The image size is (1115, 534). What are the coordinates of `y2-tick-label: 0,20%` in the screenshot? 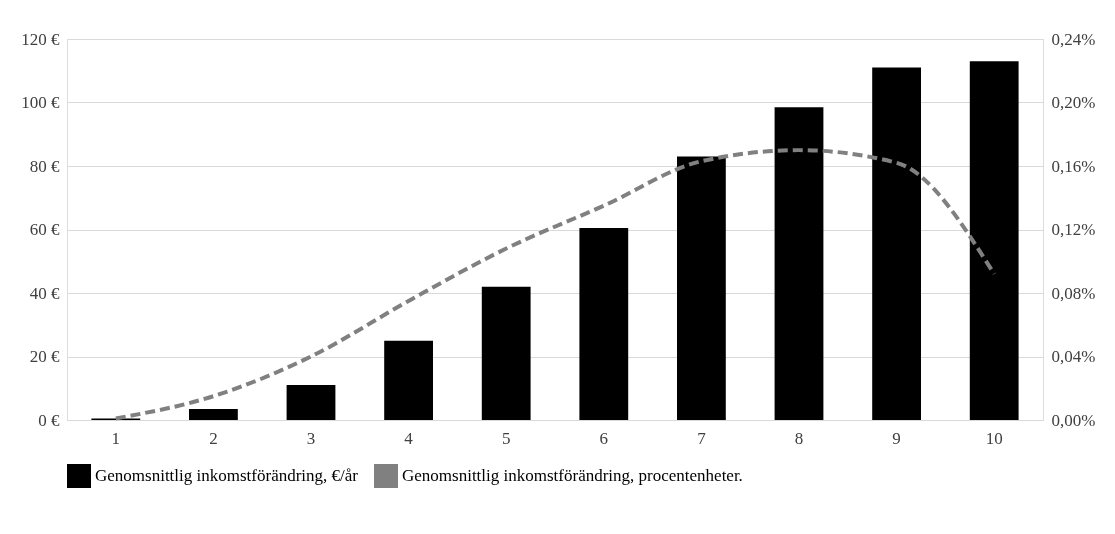 It's located at (1073, 102).